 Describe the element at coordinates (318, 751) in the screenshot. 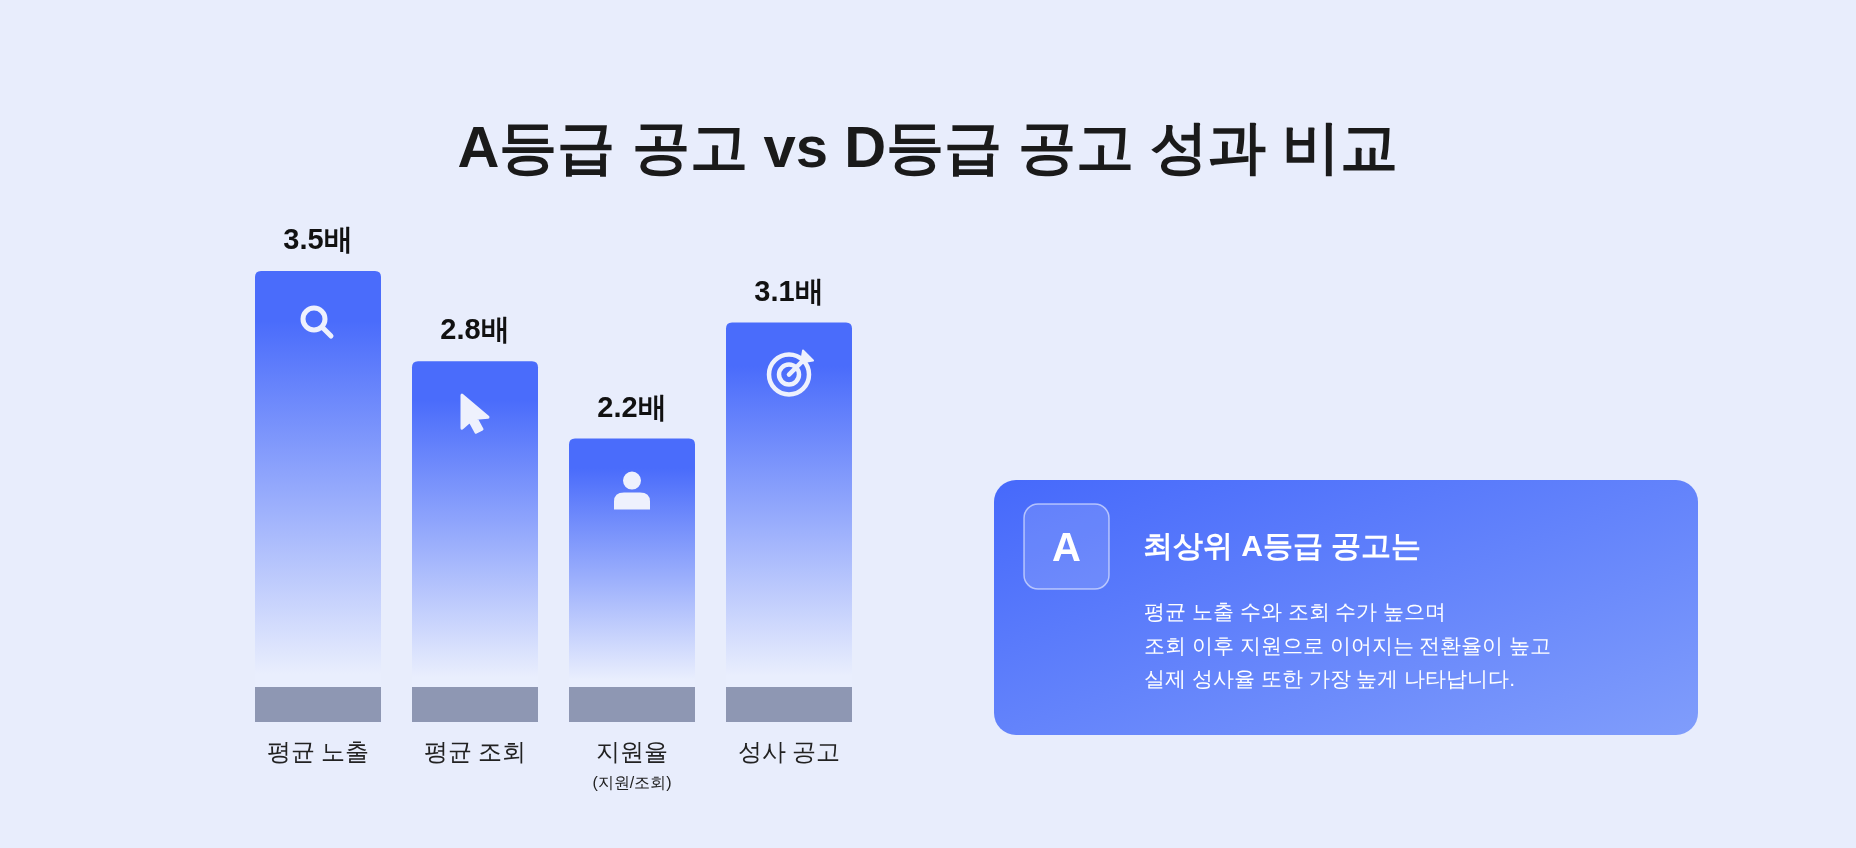

I see `x-tick-label: 평균 노출` at that location.